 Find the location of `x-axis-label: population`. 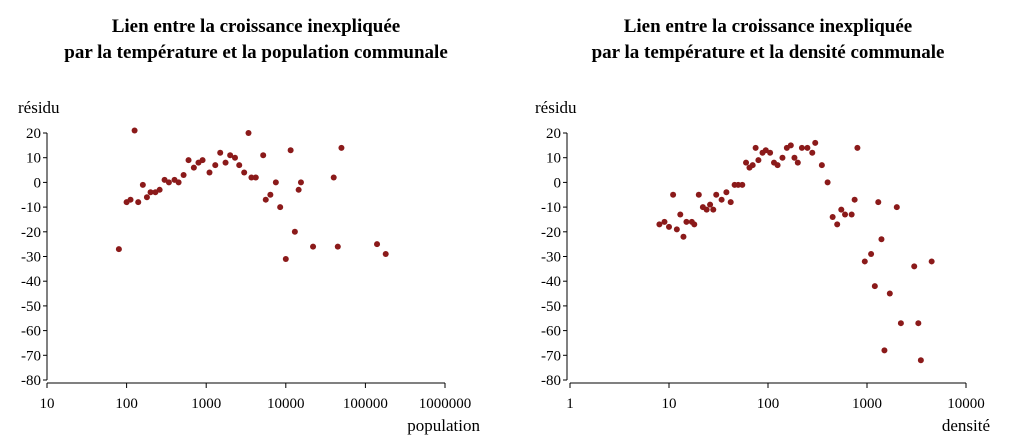

x-axis-label: population is located at coordinates (443, 425).